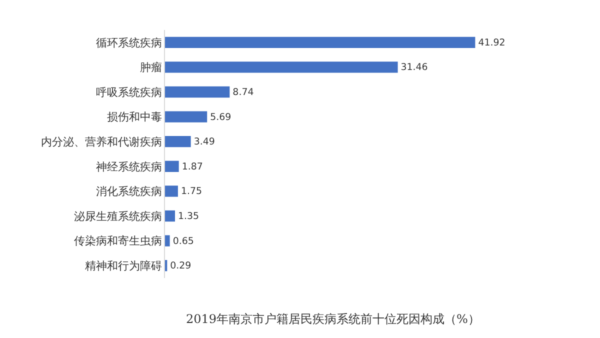 Image resolution: width=600 pixels, height=338 pixels. I want to click on data-label: 1.35, so click(189, 216).